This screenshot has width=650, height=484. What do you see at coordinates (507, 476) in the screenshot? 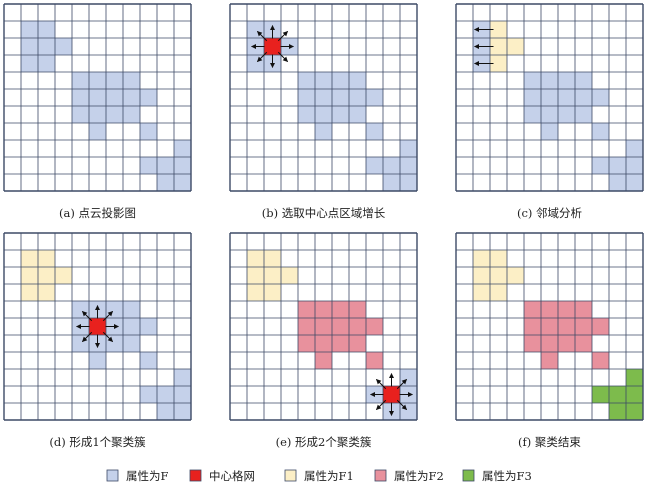
I see `legend-label: 属性为F3` at bounding box center [507, 476].